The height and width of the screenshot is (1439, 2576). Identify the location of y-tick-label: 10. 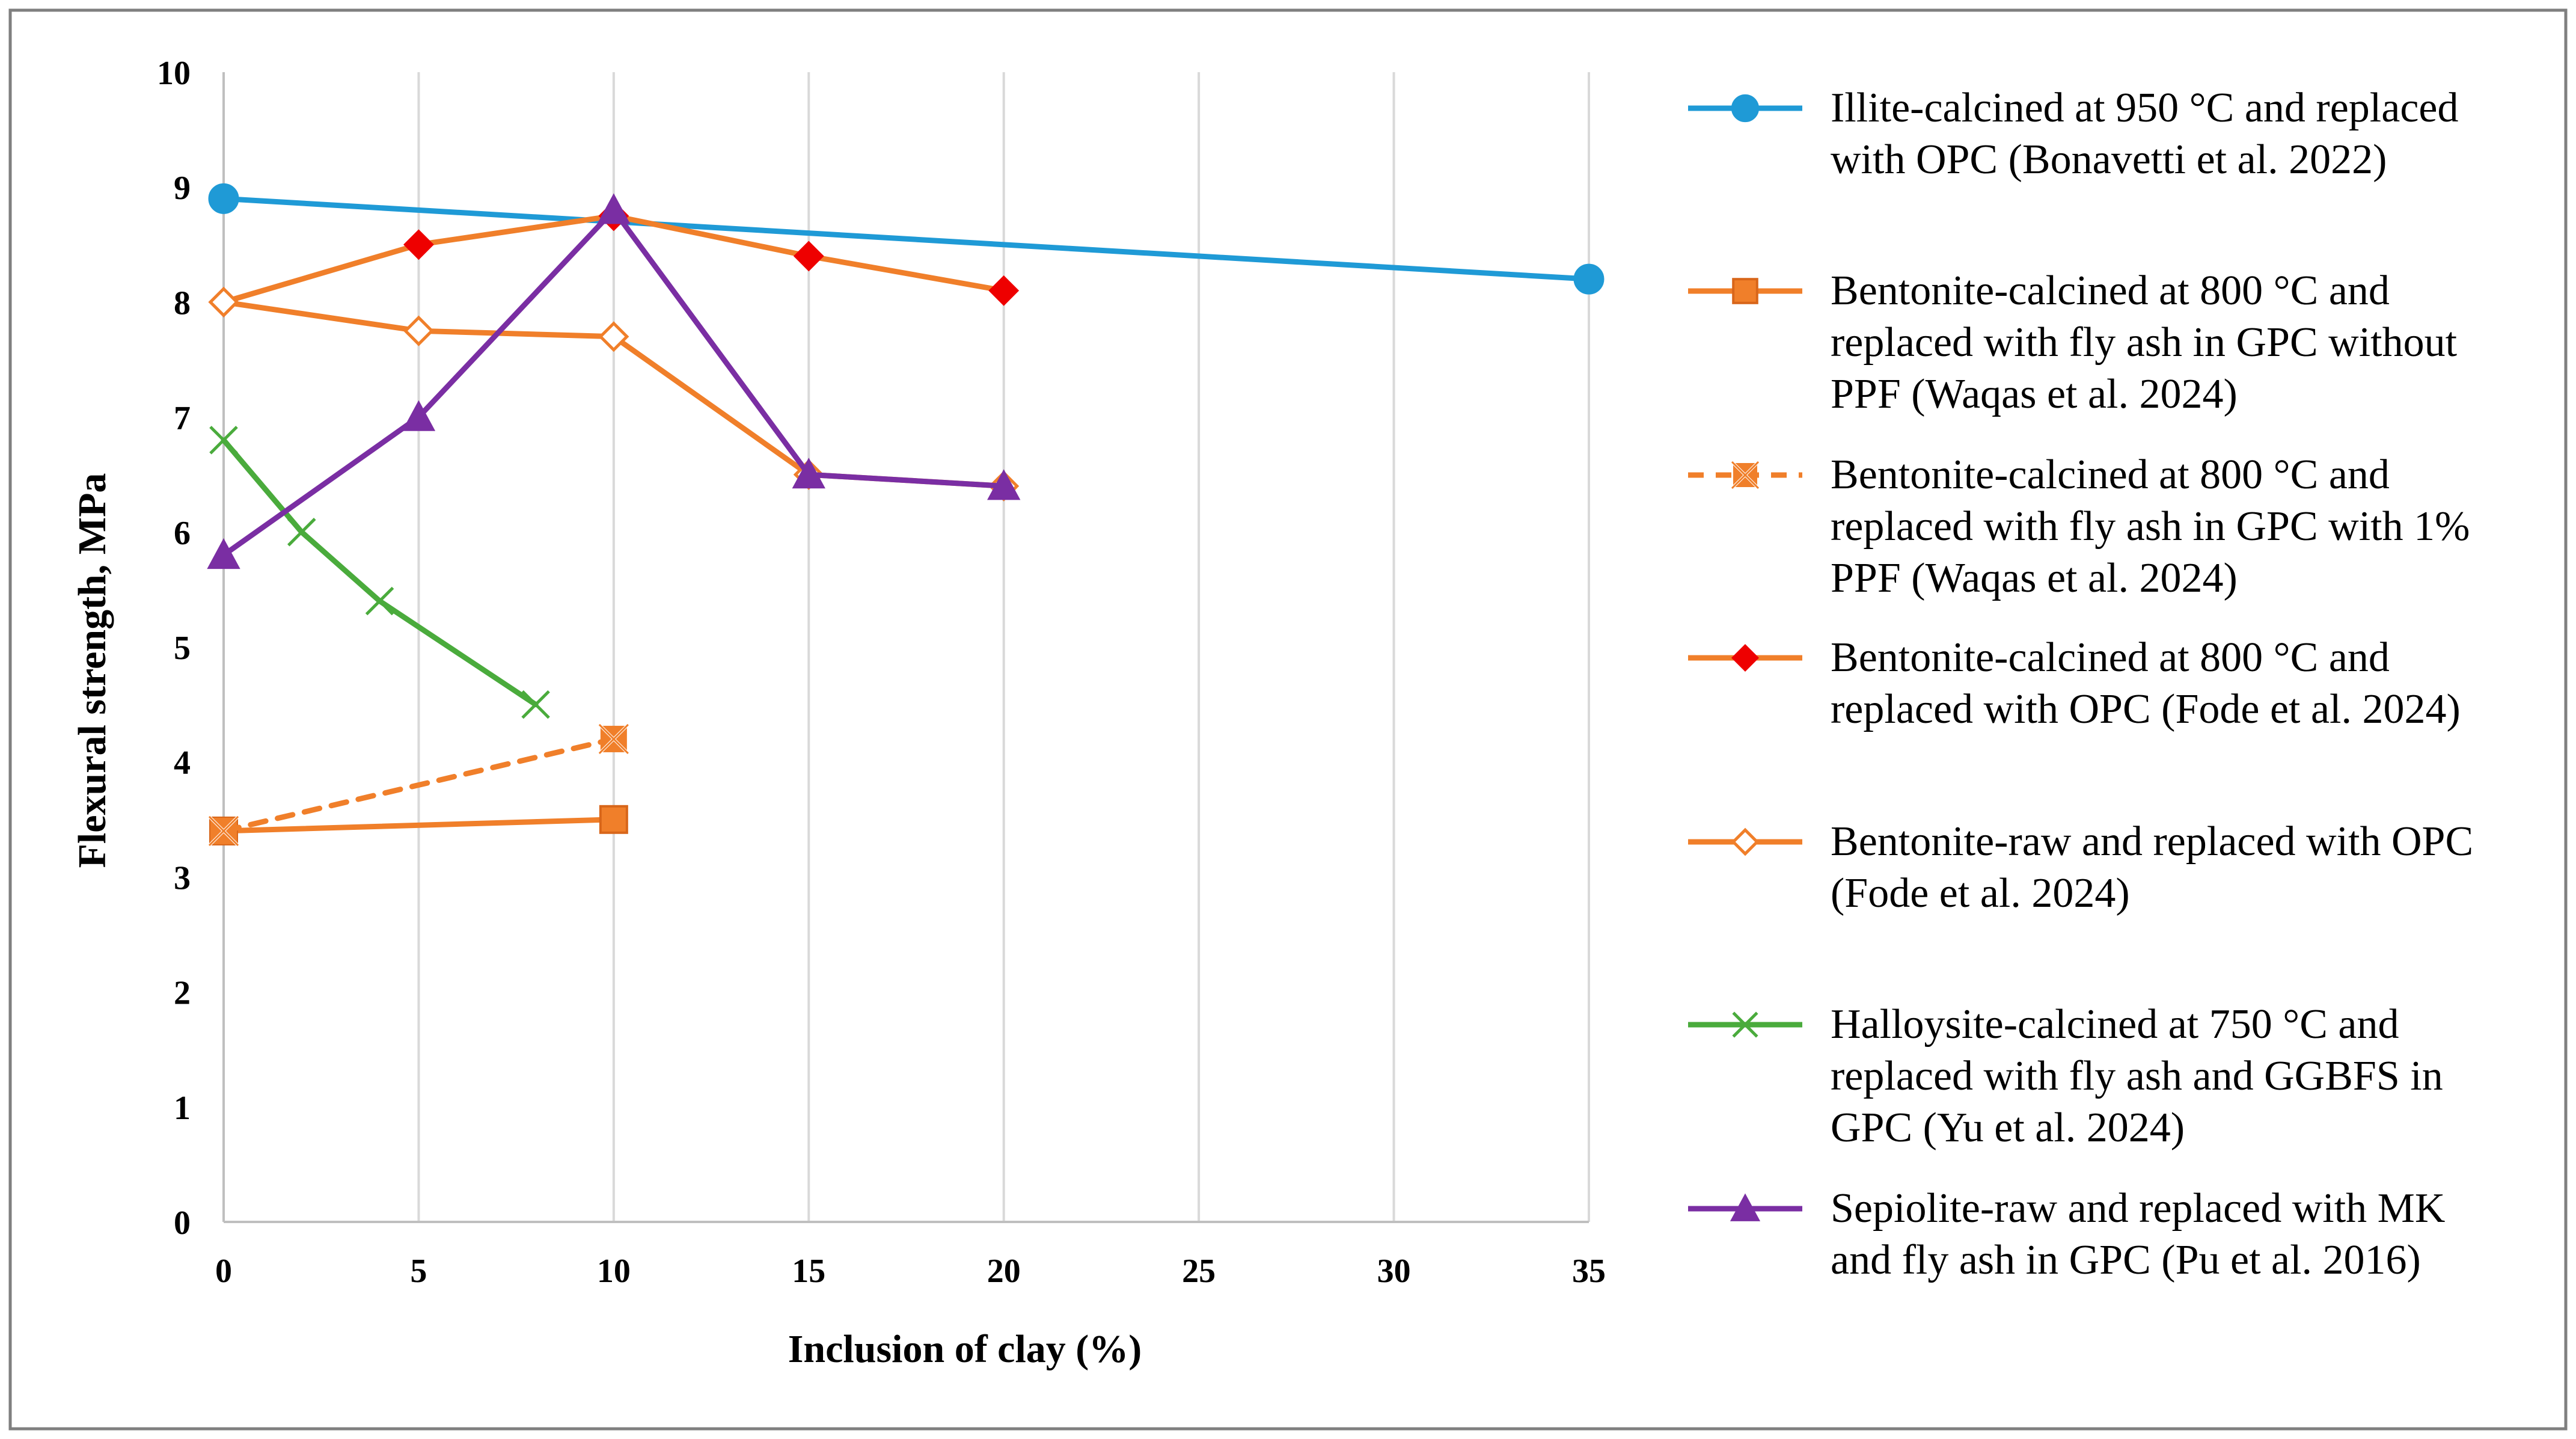
(174, 73).